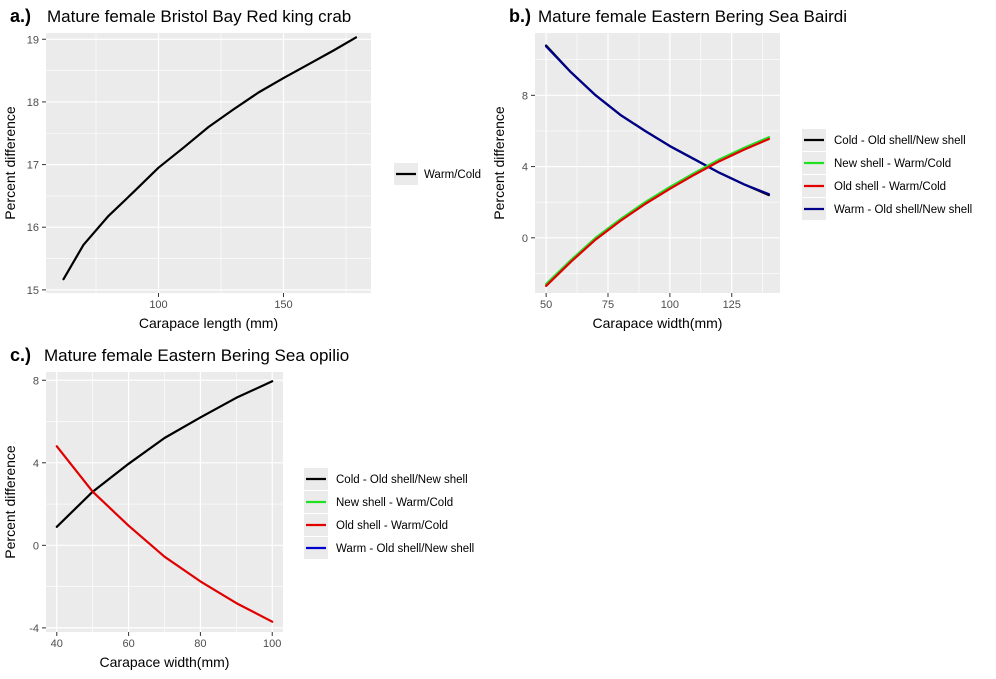 This screenshot has width=996, height=679. What do you see at coordinates (33, 40) in the screenshot?
I see `y-tick-label: 19` at bounding box center [33, 40].